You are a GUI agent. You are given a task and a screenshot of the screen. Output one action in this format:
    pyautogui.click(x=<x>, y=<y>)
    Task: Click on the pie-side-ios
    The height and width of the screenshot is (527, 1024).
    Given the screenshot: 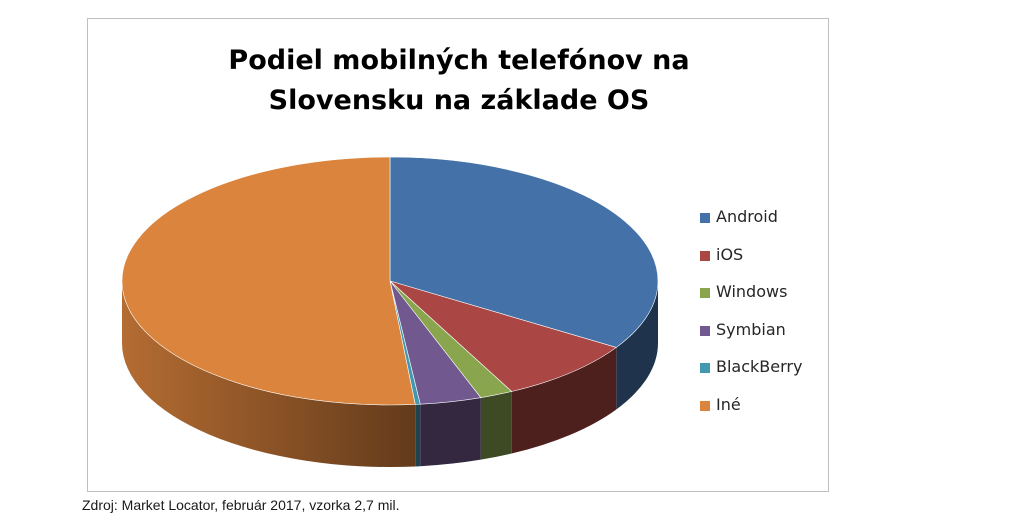 What is the action you would take?
    pyautogui.click(x=564, y=400)
    